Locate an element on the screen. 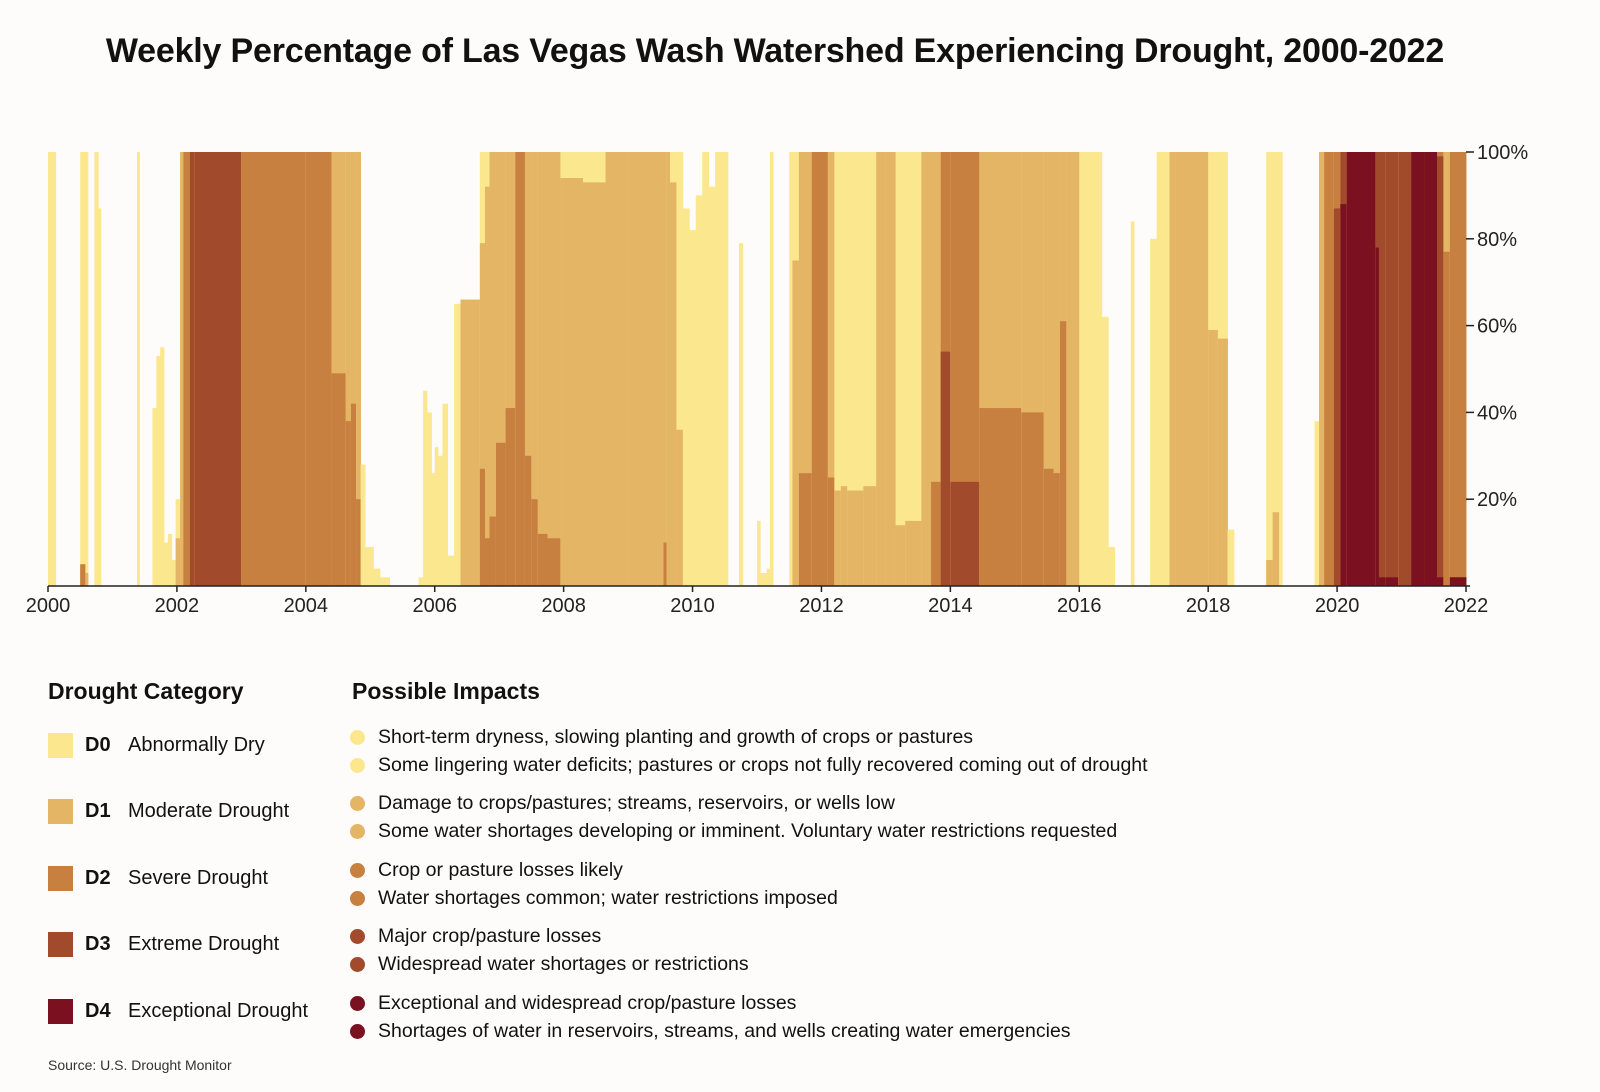 The width and height of the screenshot is (1600, 1092). legend-label: Moderate Drought is located at coordinates (209, 811).